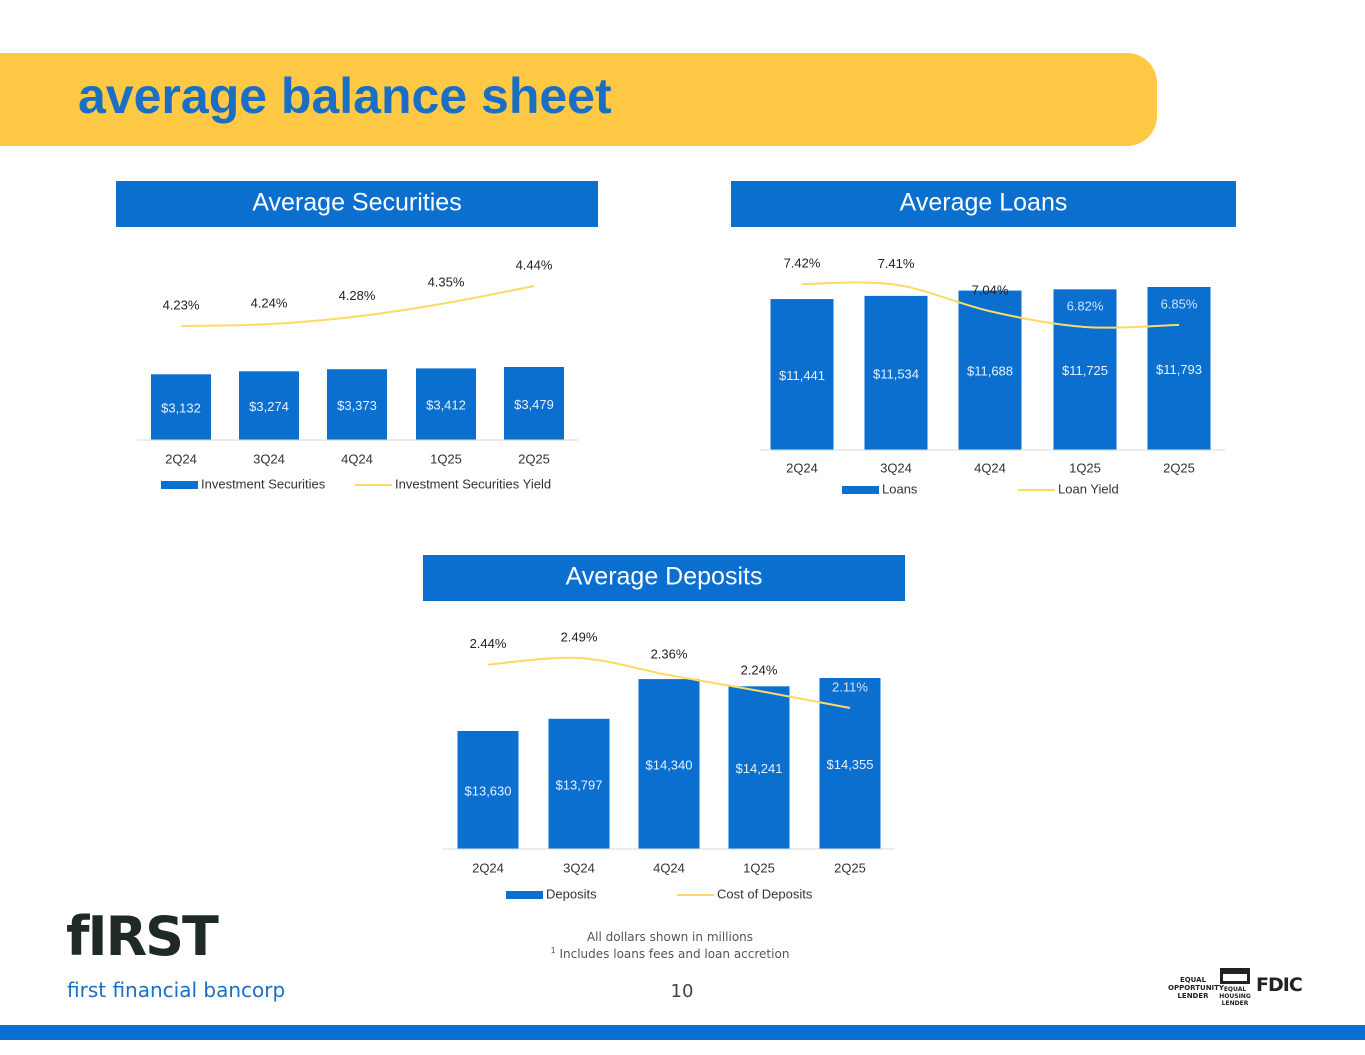 This screenshot has height=1055, width=1365. Describe the element at coordinates (802, 262) in the screenshot. I see `yield-label: 7.42%` at that location.